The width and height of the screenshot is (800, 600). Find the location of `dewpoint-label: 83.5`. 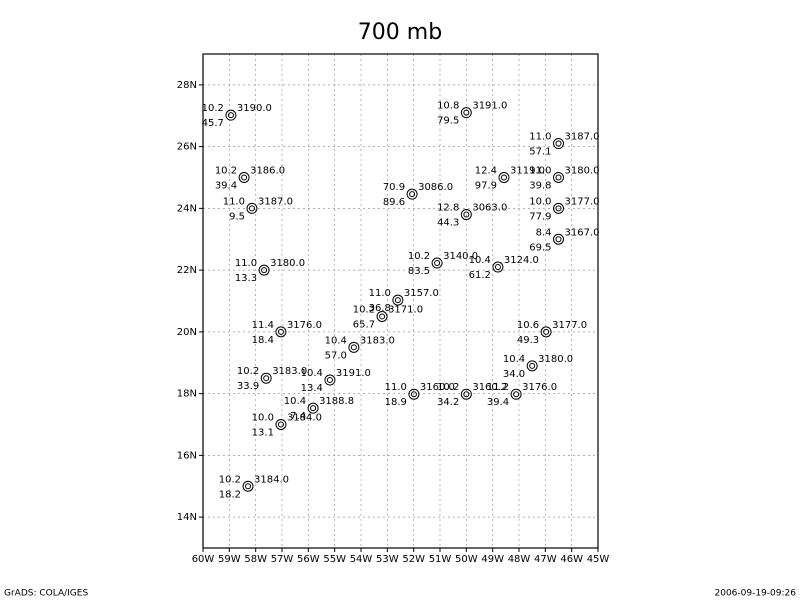

dewpoint-label: 83.5 is located at coordinates (419, 271).